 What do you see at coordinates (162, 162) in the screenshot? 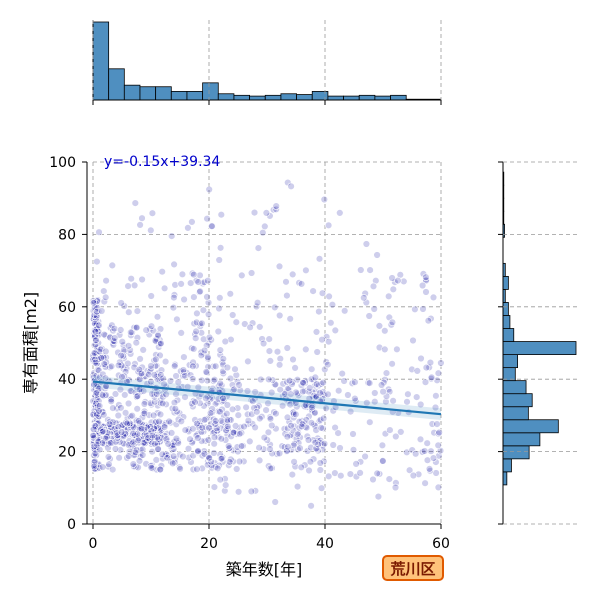
I see `regression-equation: y=-0.15x+39.34` at bounding box center [162, 162].